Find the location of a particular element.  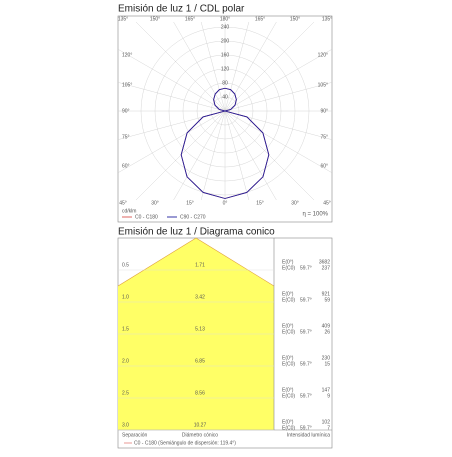

ec0: 237 is located at coordinates (326, 268).